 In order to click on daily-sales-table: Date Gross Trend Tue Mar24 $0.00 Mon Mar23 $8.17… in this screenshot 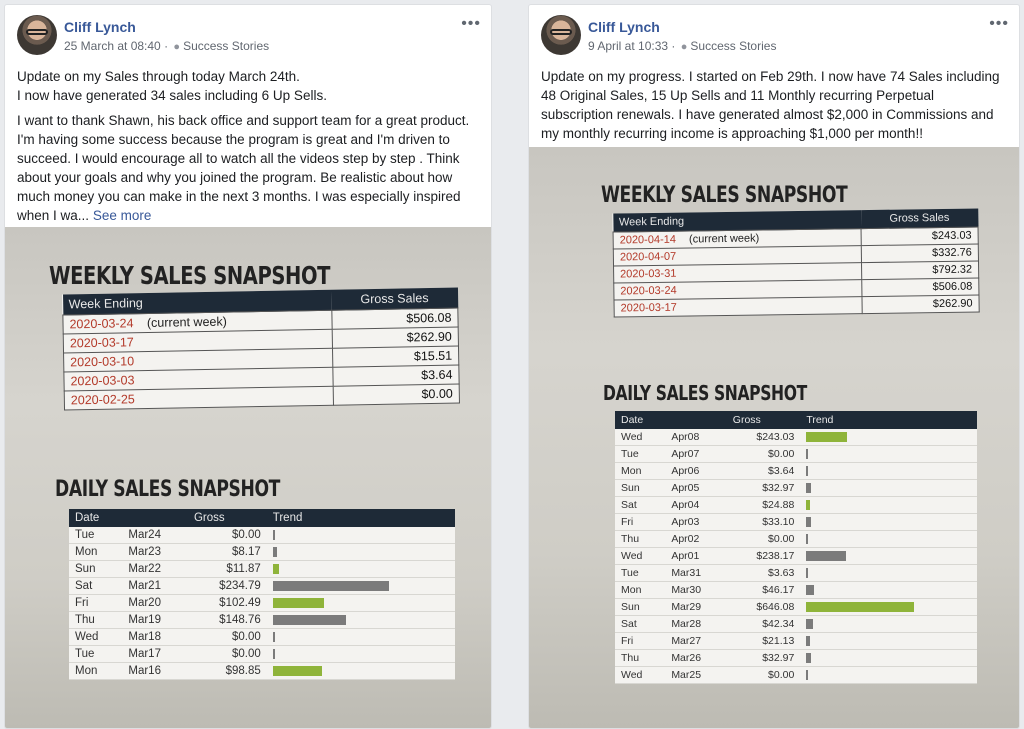, I will do `click(262, 594)`.